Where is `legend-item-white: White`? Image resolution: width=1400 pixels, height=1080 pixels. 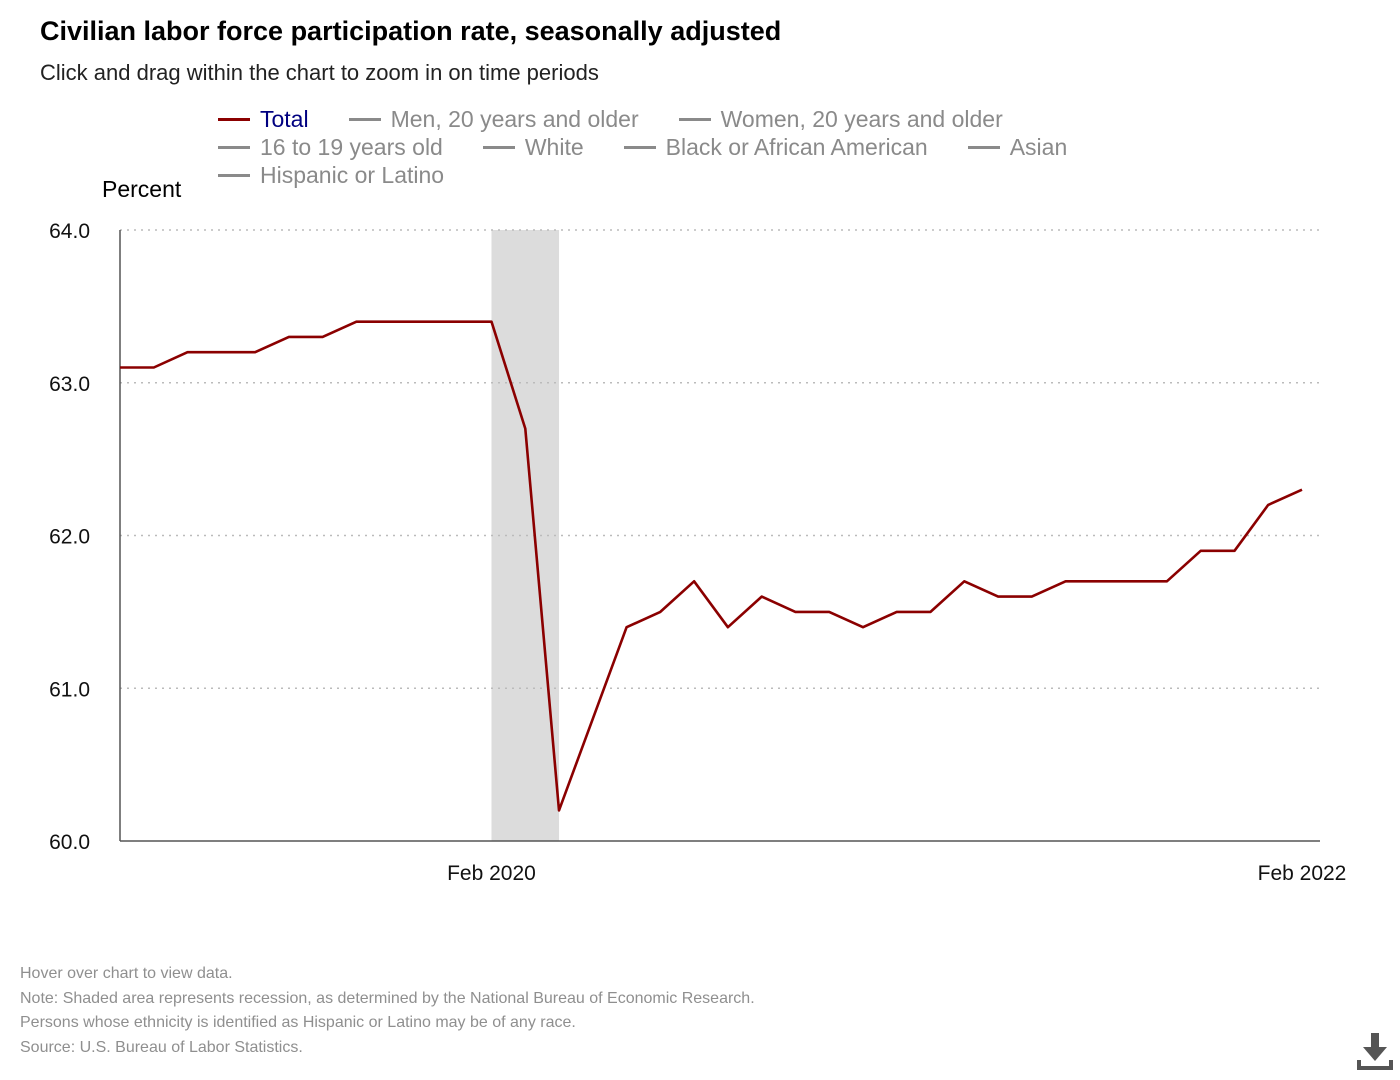
legend-item-white: White is located at coordinates (533, 147).